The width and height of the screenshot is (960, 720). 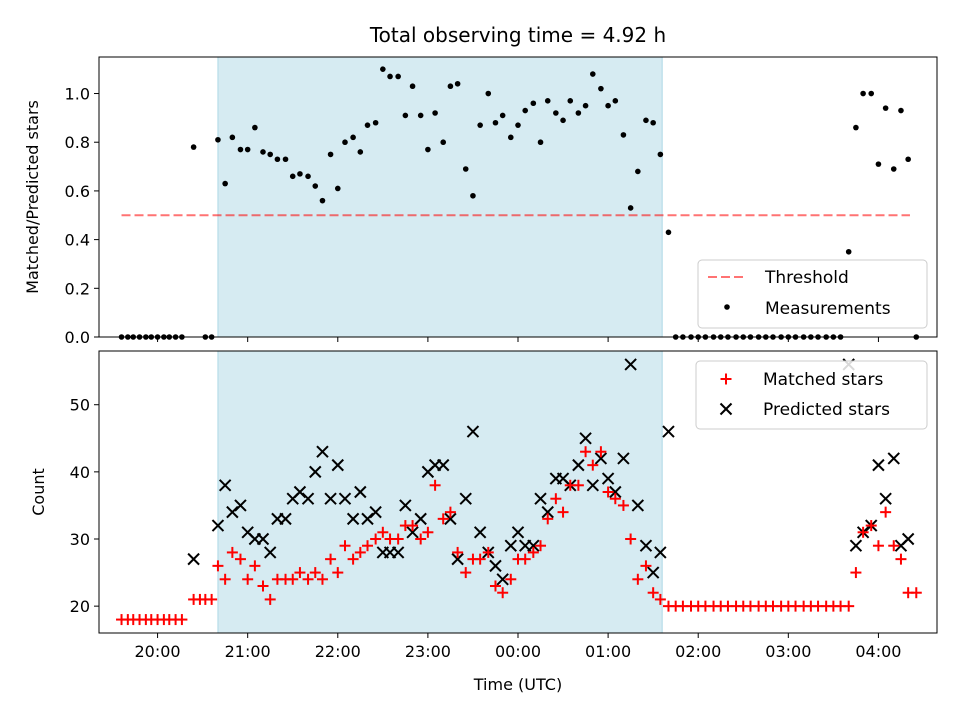 I want to click on bottom-y-axis: 20 30 40 50, so click(x=84, y=506).